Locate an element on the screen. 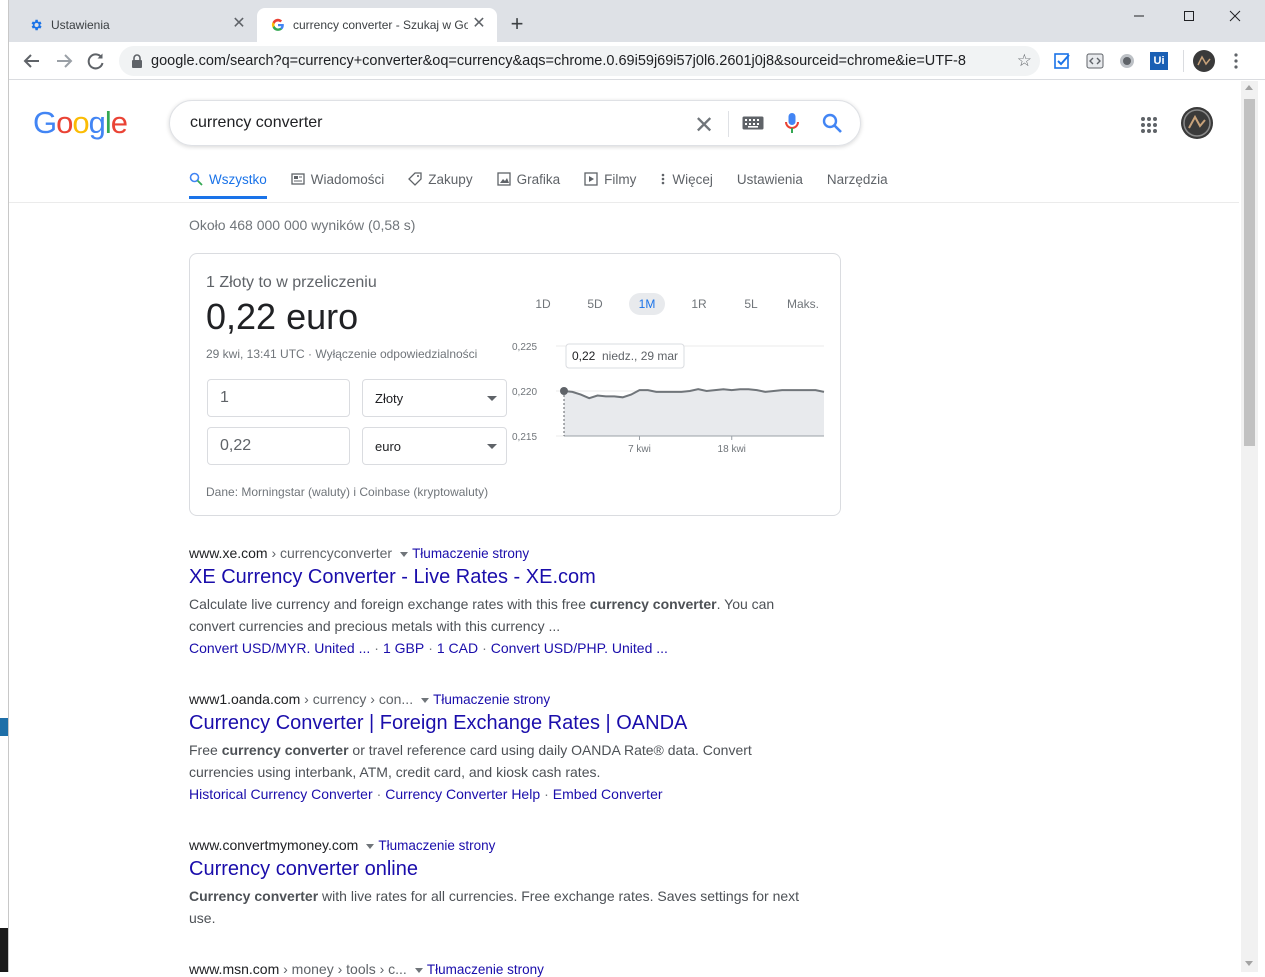 The height and width of the screenshot is (977, 1265). back-button is located at coordinates (32, 61).